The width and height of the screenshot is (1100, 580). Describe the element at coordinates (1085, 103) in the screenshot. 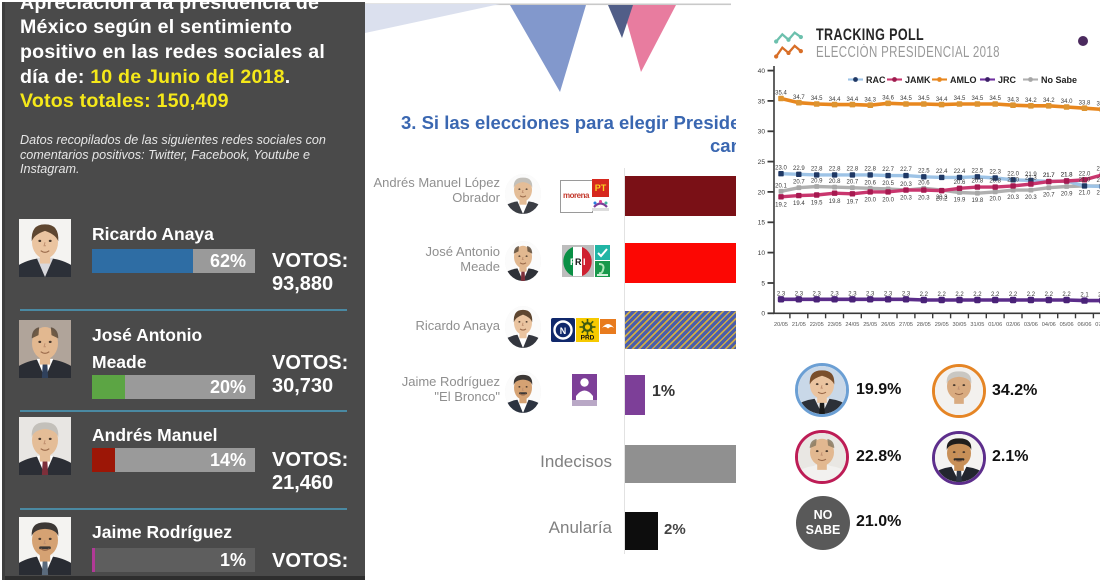

I see `svg-text: 33.8` at that location.